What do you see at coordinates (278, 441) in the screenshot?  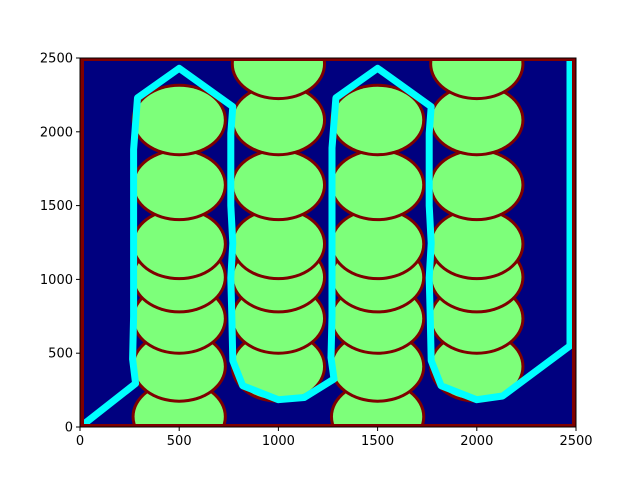 I see `x-tick-label: 1000` at bounding box center [278, 441].